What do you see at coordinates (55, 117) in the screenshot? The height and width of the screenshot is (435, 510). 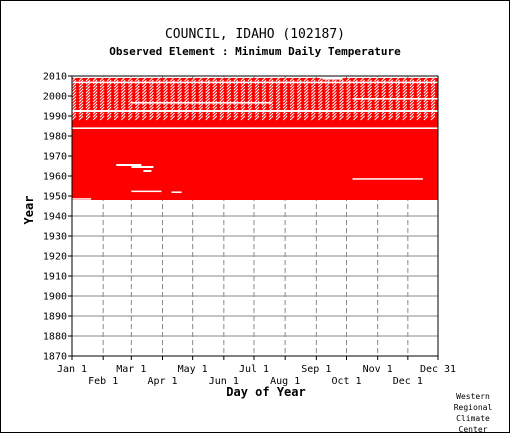 I see `y-tick-label: 1990` at bounding box center [55, 117].